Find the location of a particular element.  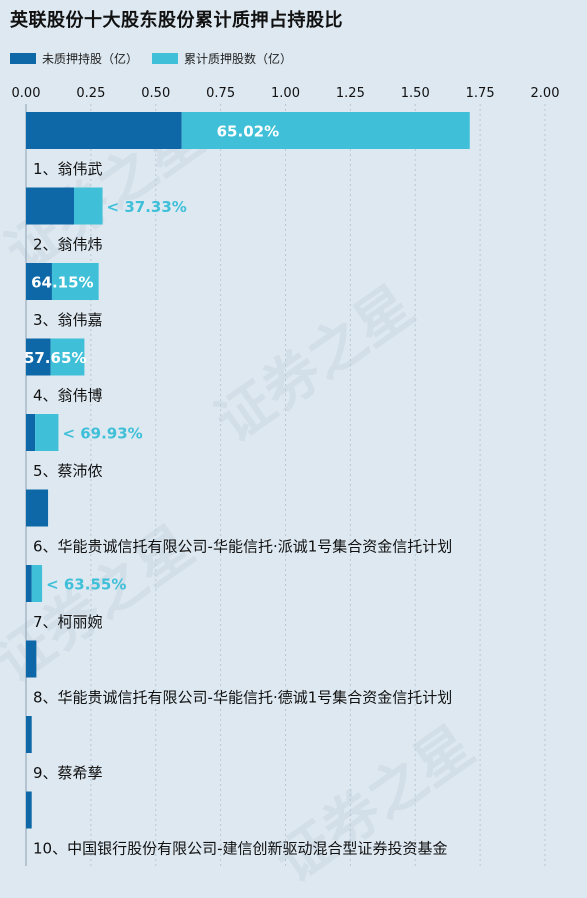

category-label: 6、华能贵诚信托有限公司-华能信托·派诚1号集合资金信托计划 is located at coordinates (242, 547).